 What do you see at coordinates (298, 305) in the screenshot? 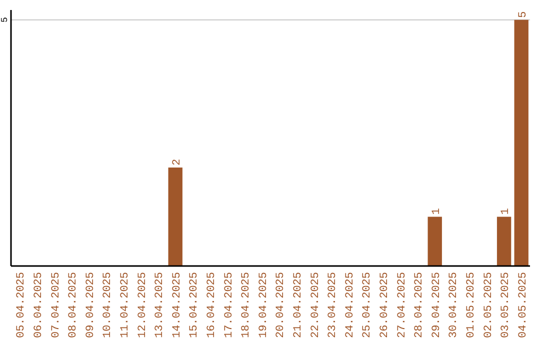
I see `x-tick-label: 21.04.2025` at bounding box center [298, 305].